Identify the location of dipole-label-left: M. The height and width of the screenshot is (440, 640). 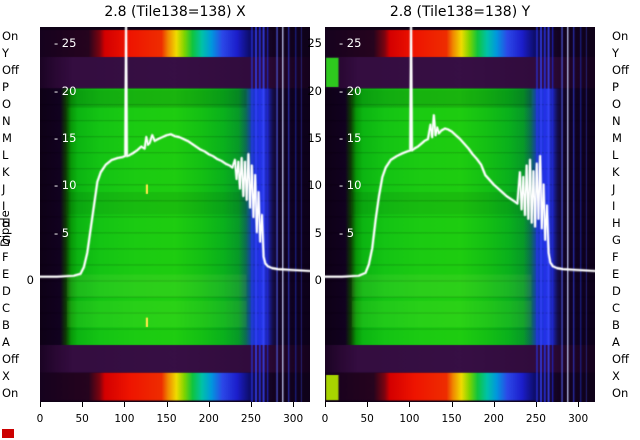
(7, 137).